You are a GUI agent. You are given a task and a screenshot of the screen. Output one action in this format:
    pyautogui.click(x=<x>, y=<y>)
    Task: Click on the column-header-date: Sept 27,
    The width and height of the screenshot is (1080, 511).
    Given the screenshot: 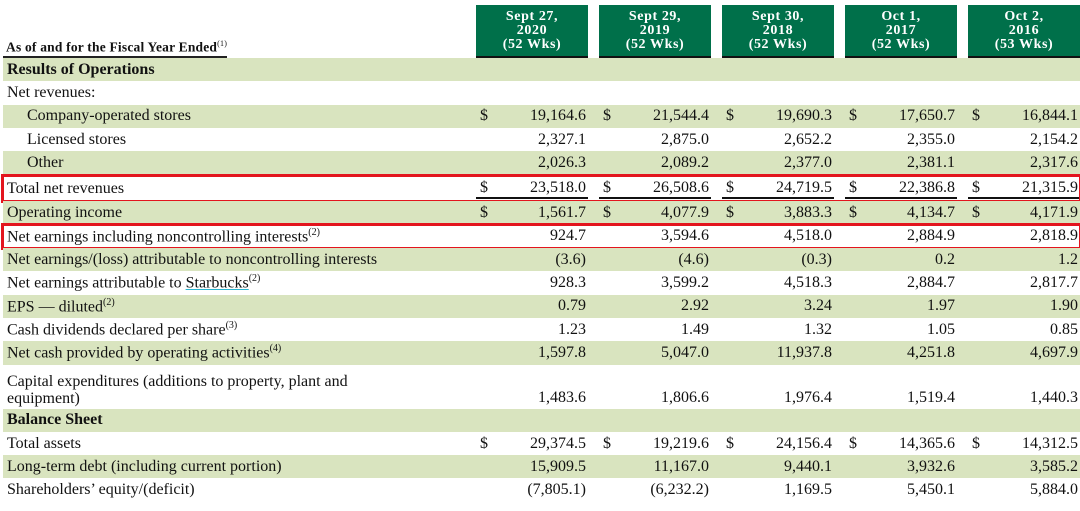 What is the action you would take?
    pyautogui.click(x=532, y=16)
    